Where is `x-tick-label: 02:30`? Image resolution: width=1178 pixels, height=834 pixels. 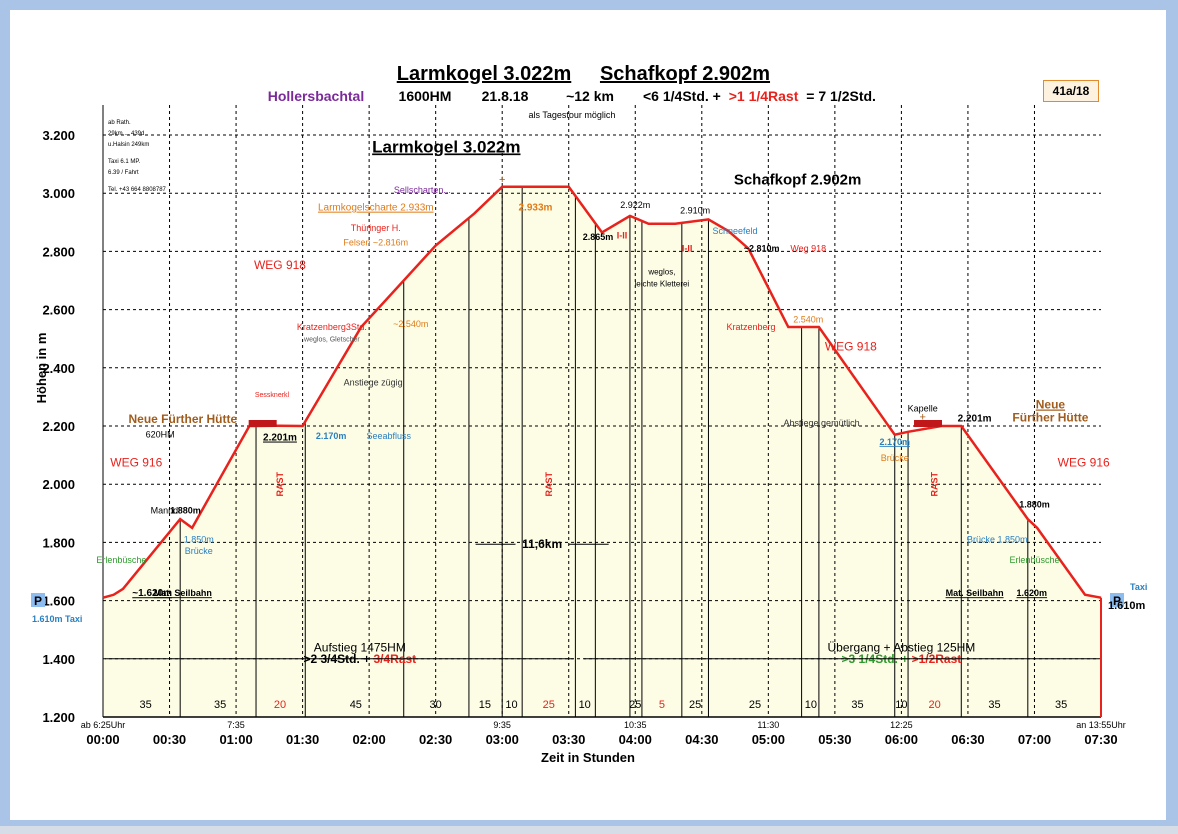
x-tick-label: 02:30 is located at coordinates (435, 739).